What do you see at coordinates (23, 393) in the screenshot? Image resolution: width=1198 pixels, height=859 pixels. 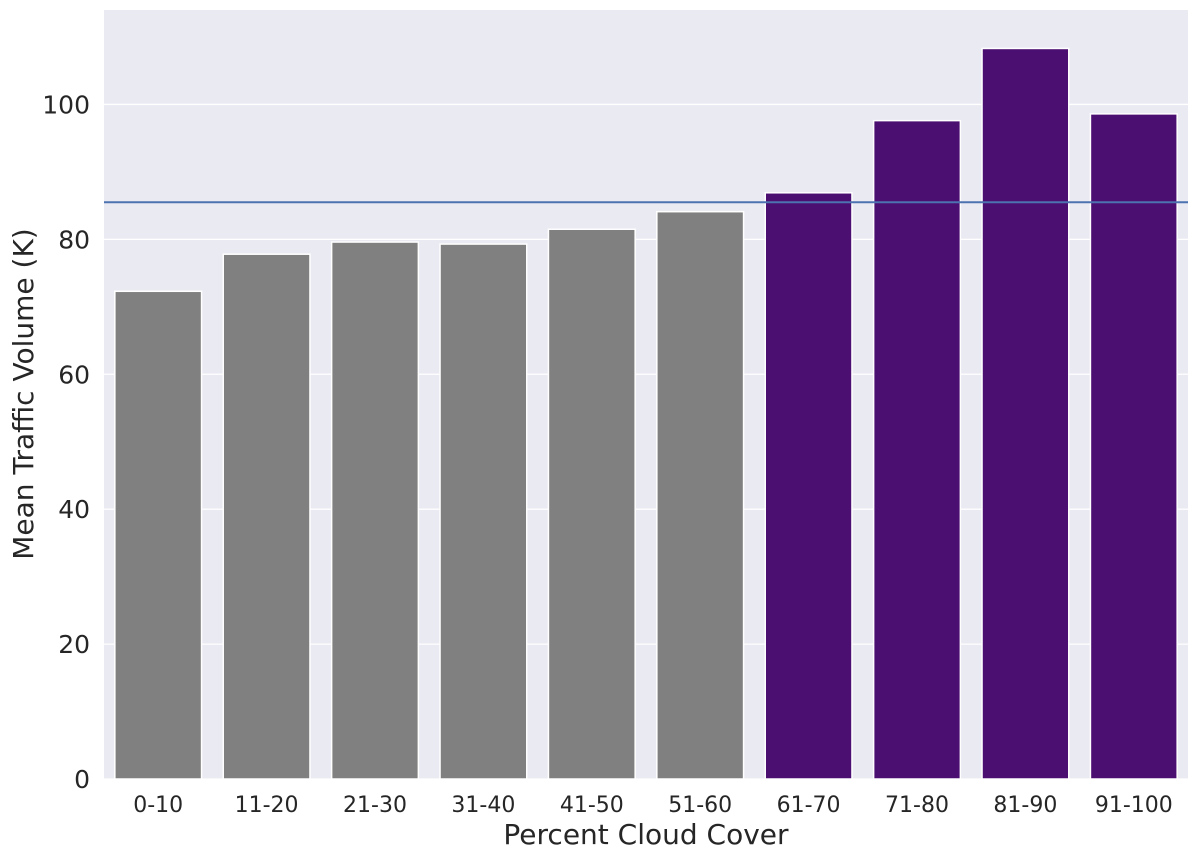 I see `y-axis-label: Mean Traffic Volume (K)` at bounding box center [23, 393].